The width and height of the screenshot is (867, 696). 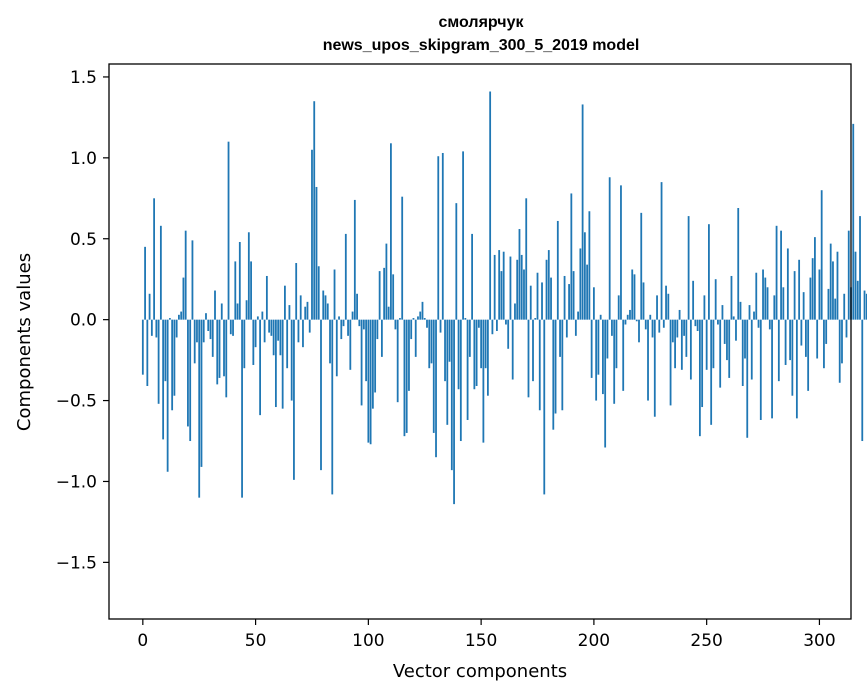 I want to click on x-tick-label: 250, so click(x=706, y=641).